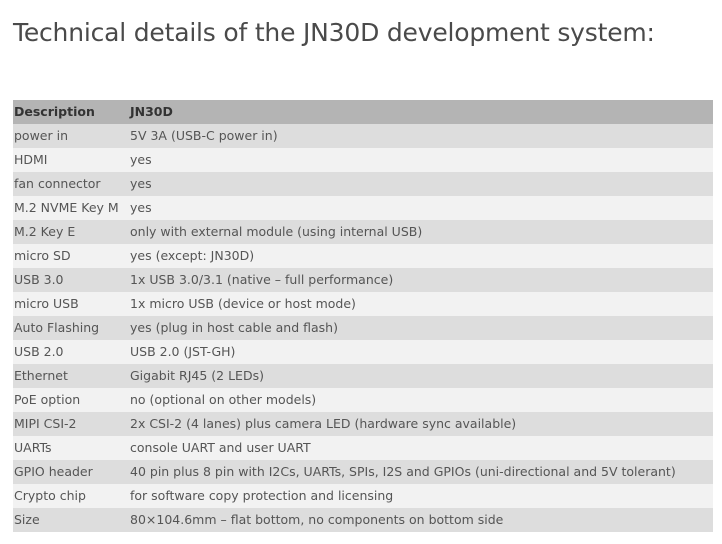 The image size is (722, 544). Describe the element at coordinates (69, 376) in the screenshot. I see `row-label: Ethernet` at that location.